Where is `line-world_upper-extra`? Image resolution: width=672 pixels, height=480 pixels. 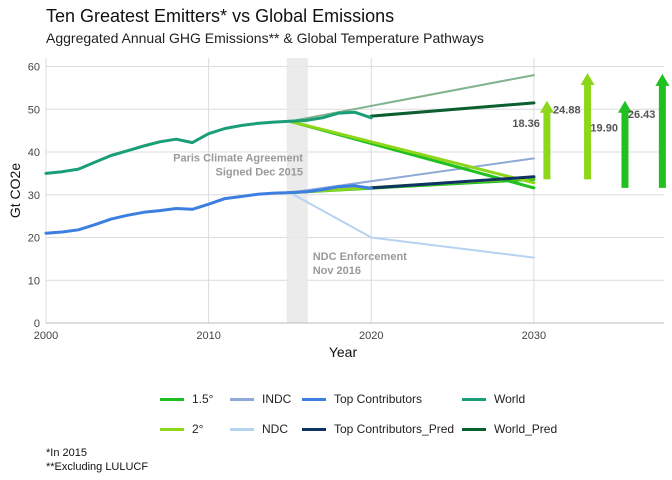 line-world_upper-extra is located at coordinates (411, 98).